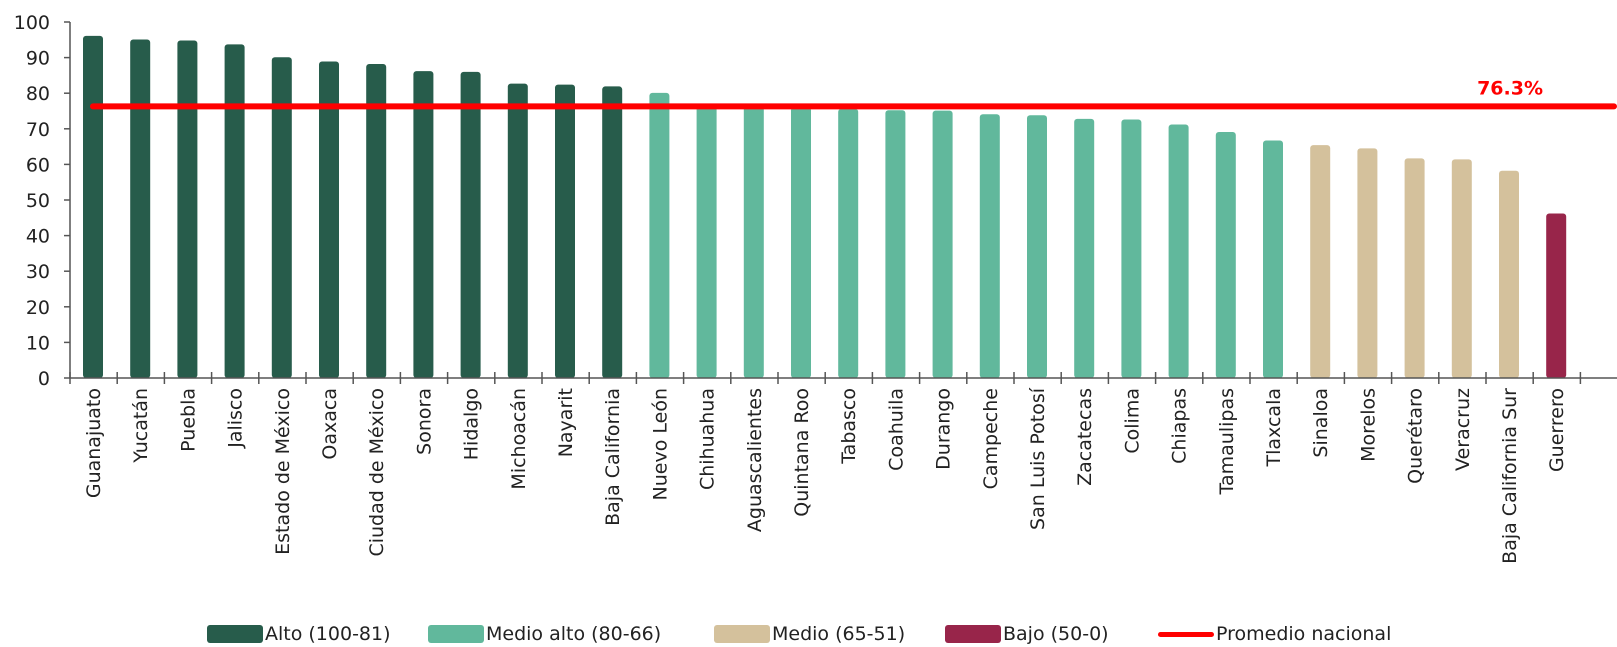 Image resolution: width=1617 pixels, height=647 pixels. I want to click on average-label: 76.3%, so click(1510, 88).